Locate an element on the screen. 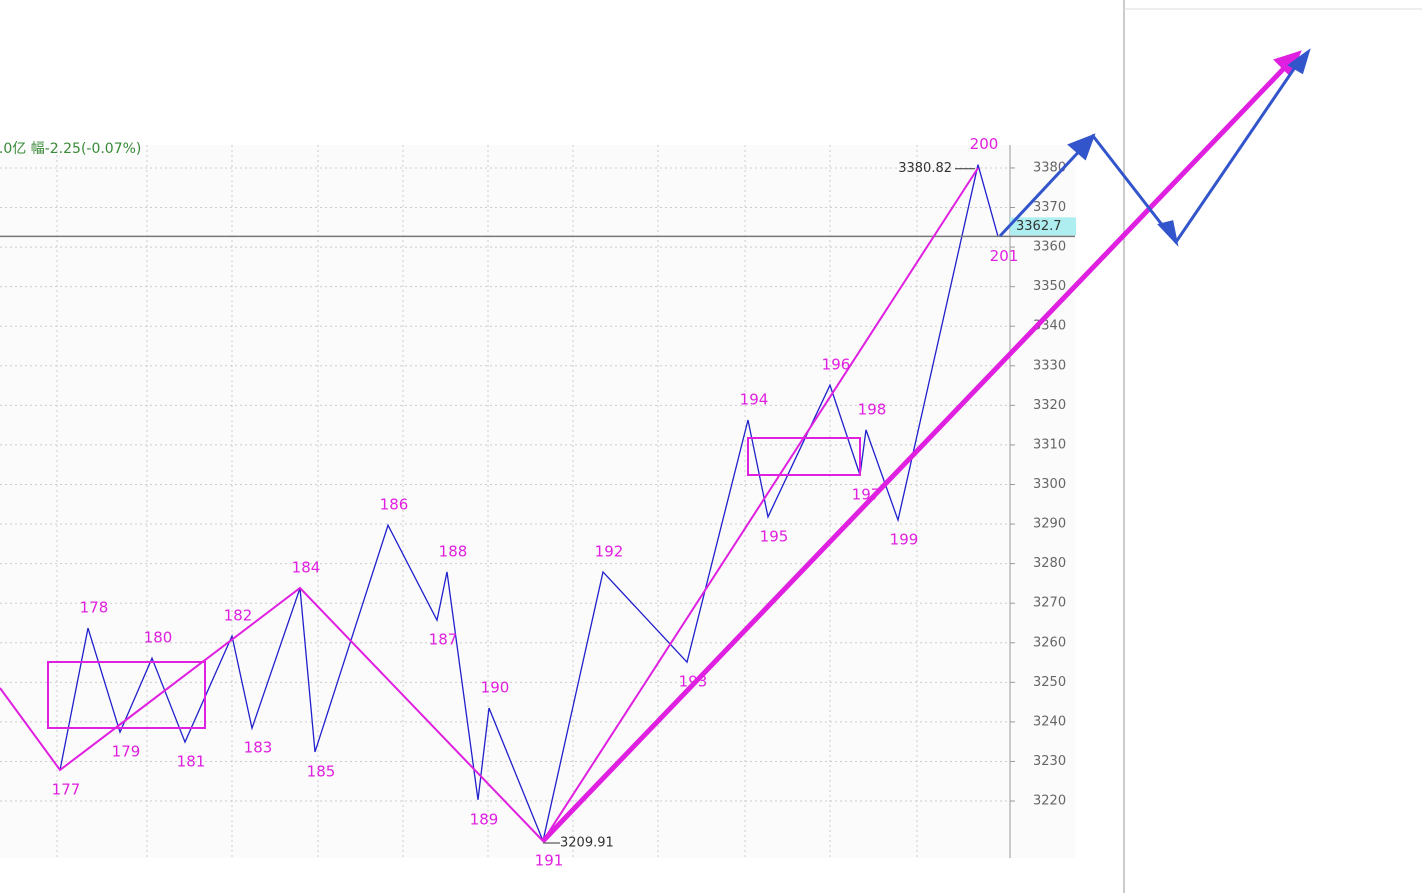 The height and width of the screenshot is (893, 1422). wave-label: 201 is located at coordinates (1004, 256).